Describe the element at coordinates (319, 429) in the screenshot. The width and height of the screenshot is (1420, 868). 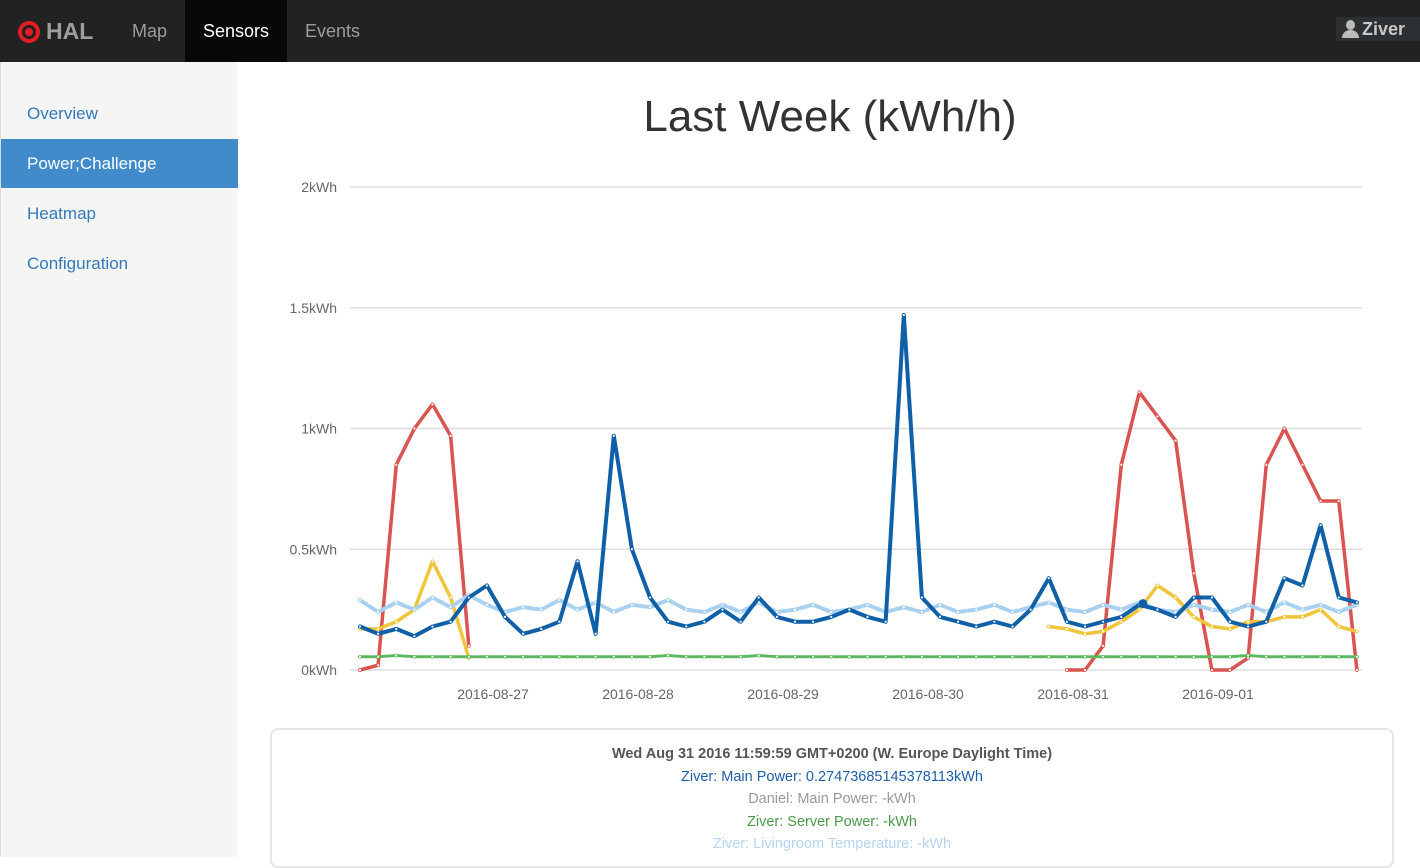
I see `y-tick-label: 1kWh` at that location.